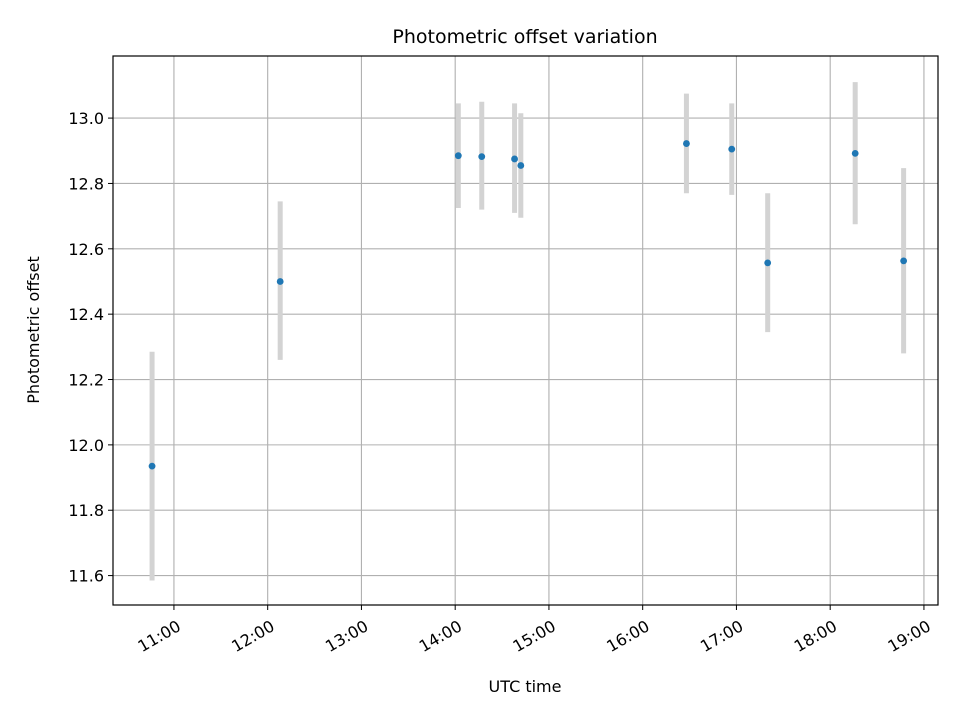 The height and width of the screenshot is (725, 960). What do you see at coordinates (86, 118) in the screenshot?
I see `y-tick-label: 13.0` at bounding box center [86, 118].